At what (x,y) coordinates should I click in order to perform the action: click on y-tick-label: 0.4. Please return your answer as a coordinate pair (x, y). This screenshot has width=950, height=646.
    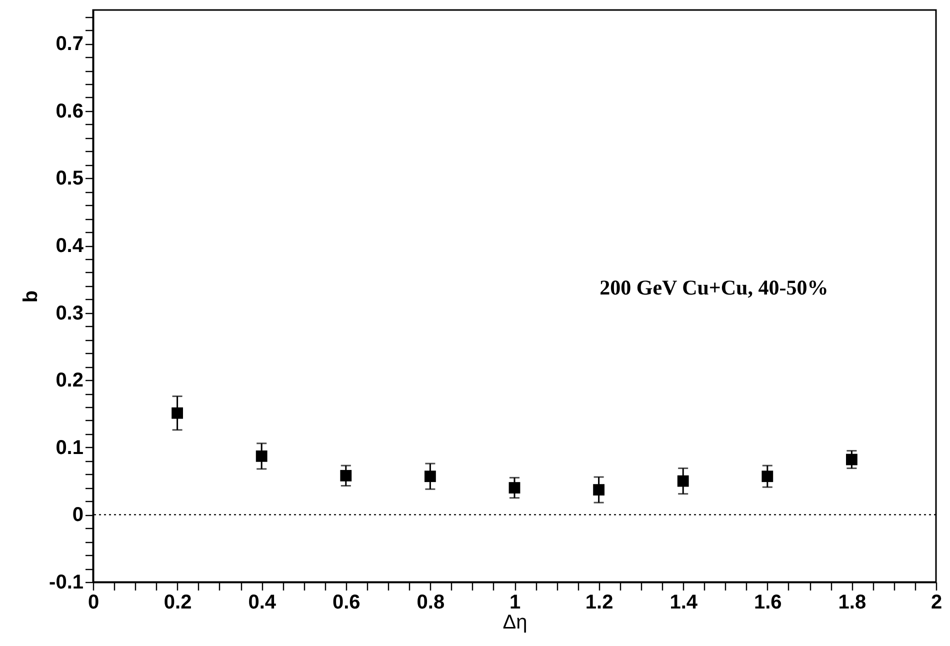
    Looking at the image, I should click on (70, 246).